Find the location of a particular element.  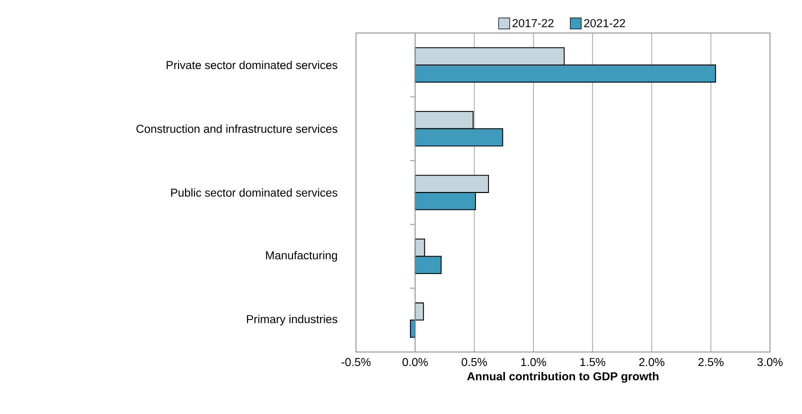

x-tick-label: 3.0% is located at coordinates (770, 362).